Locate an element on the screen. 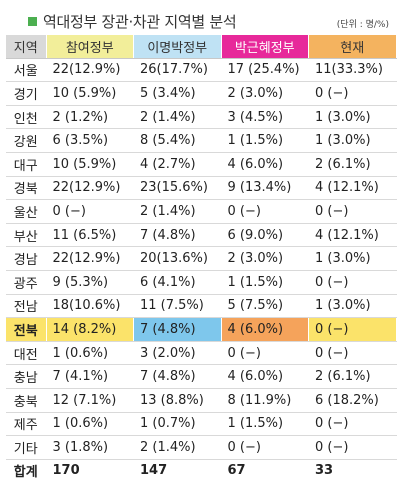 Image resolution: width=401 pixels, height=482 pixels. region-cell: 부산 is located at coordinates (26, 235).